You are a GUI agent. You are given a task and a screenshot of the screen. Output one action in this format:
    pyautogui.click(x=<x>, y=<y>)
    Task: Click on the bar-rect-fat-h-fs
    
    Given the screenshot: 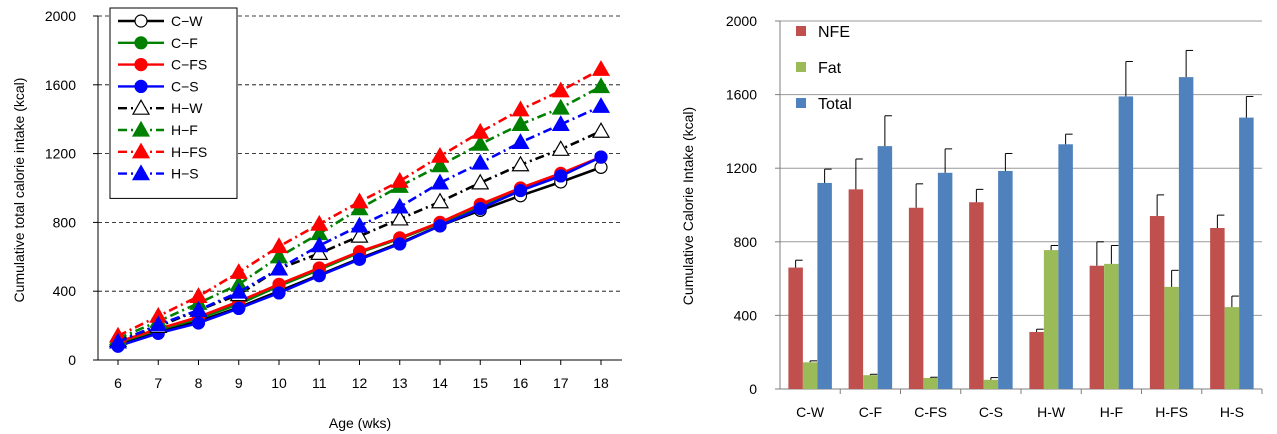 What is the action you would take?
    pyautogui.click(x=1171, y=337)
    